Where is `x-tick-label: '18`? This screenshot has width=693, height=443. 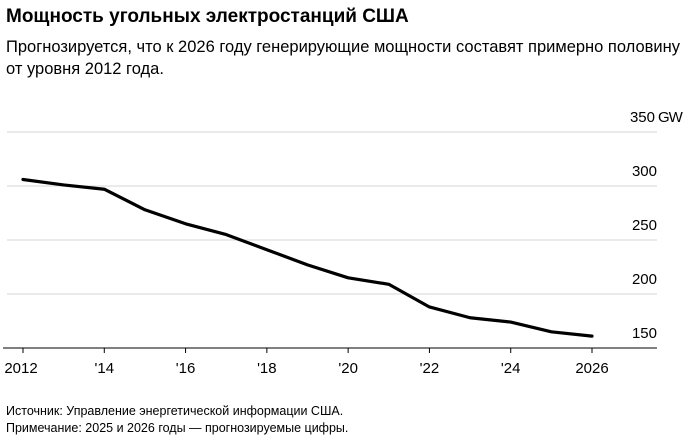
x-tick-label: '18 is located at coordinates (267, 368).